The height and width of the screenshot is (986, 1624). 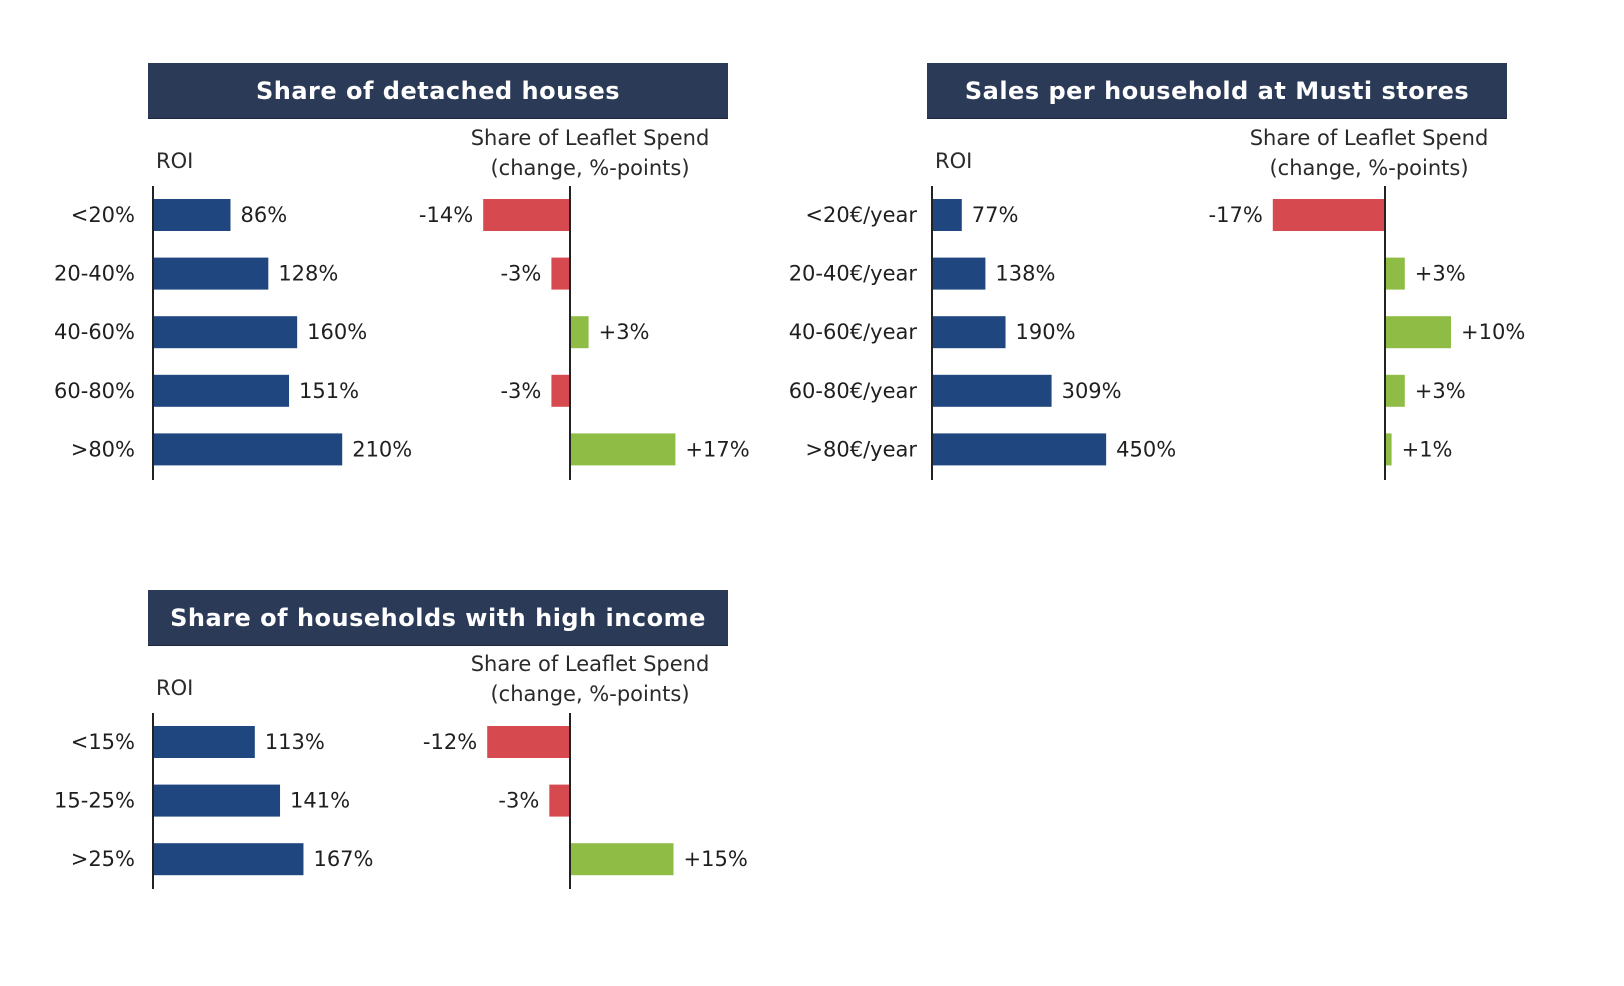 I want to click on roi-value-label: 86%, so click(x=263, y=215).